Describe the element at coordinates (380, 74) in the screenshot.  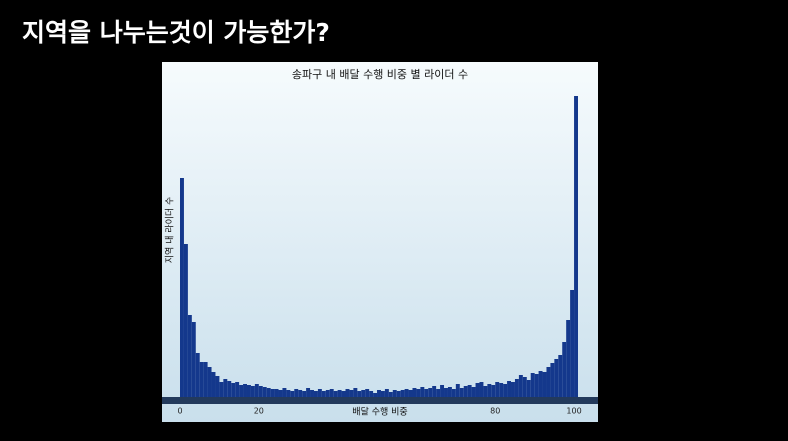
I see `chart-title: 송파구 내 배달 수행 비중 별 라이더 수` at that location.